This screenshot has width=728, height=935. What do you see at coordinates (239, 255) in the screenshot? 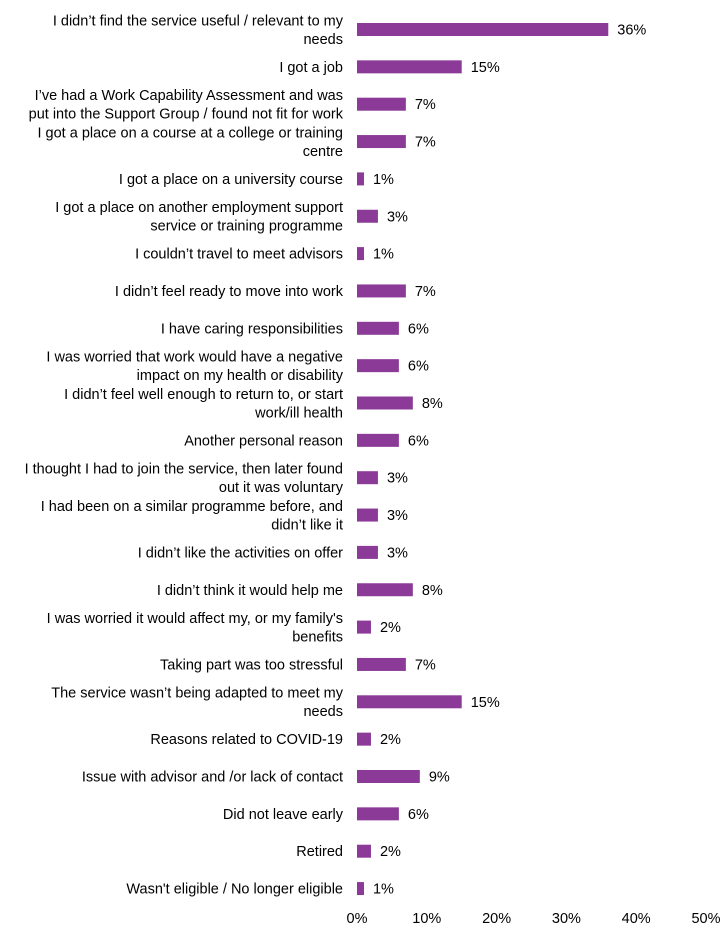
I see `category-label: I couldn’t travel to meet advisors` at bounding box center [239, 255].